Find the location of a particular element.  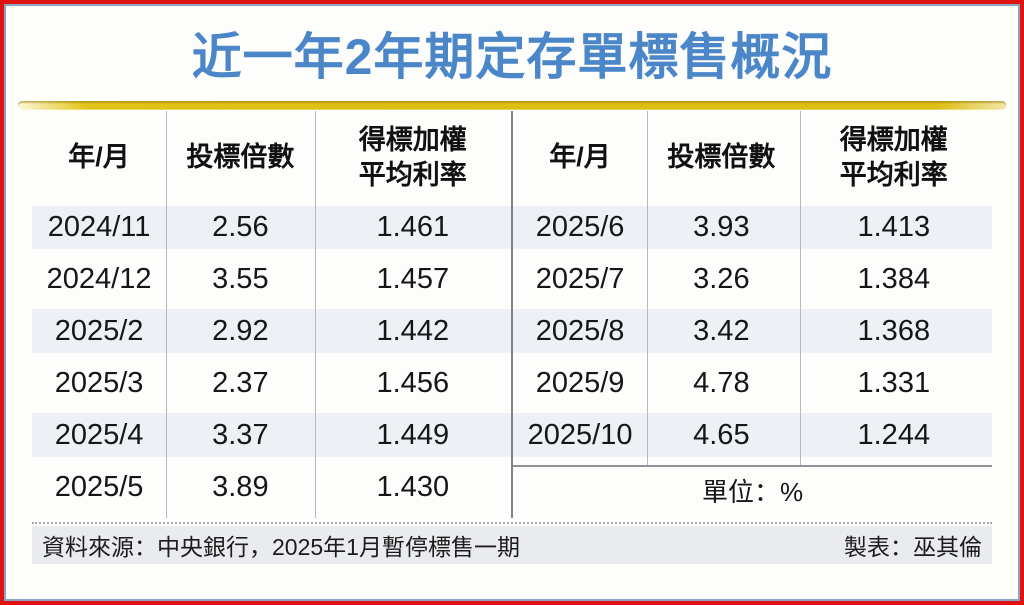

source-note: 資料來源：中央銀行，2025年1月暫停標售一期 is located at coordinates (281, 546).